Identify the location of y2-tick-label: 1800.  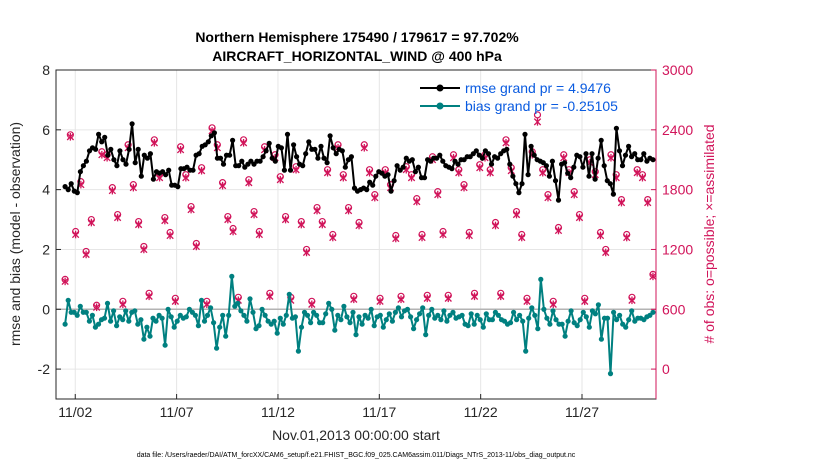
(677, 190).